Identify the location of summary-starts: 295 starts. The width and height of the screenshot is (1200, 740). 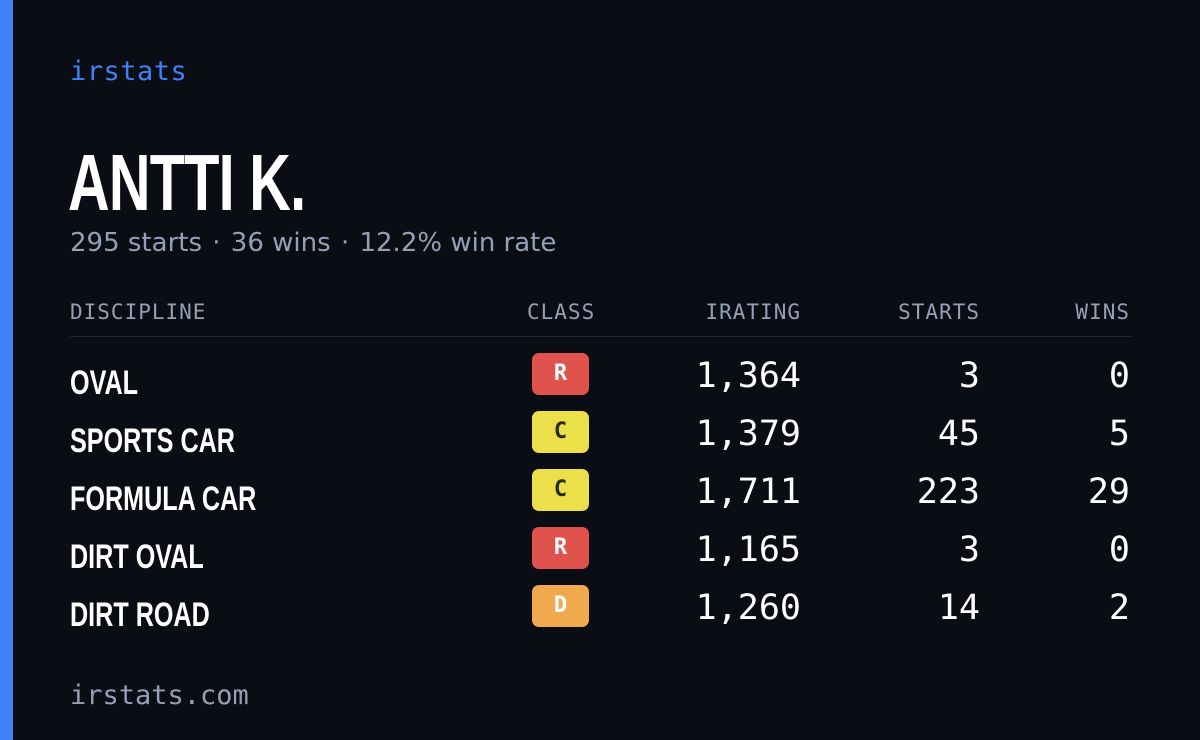
(136, 243).